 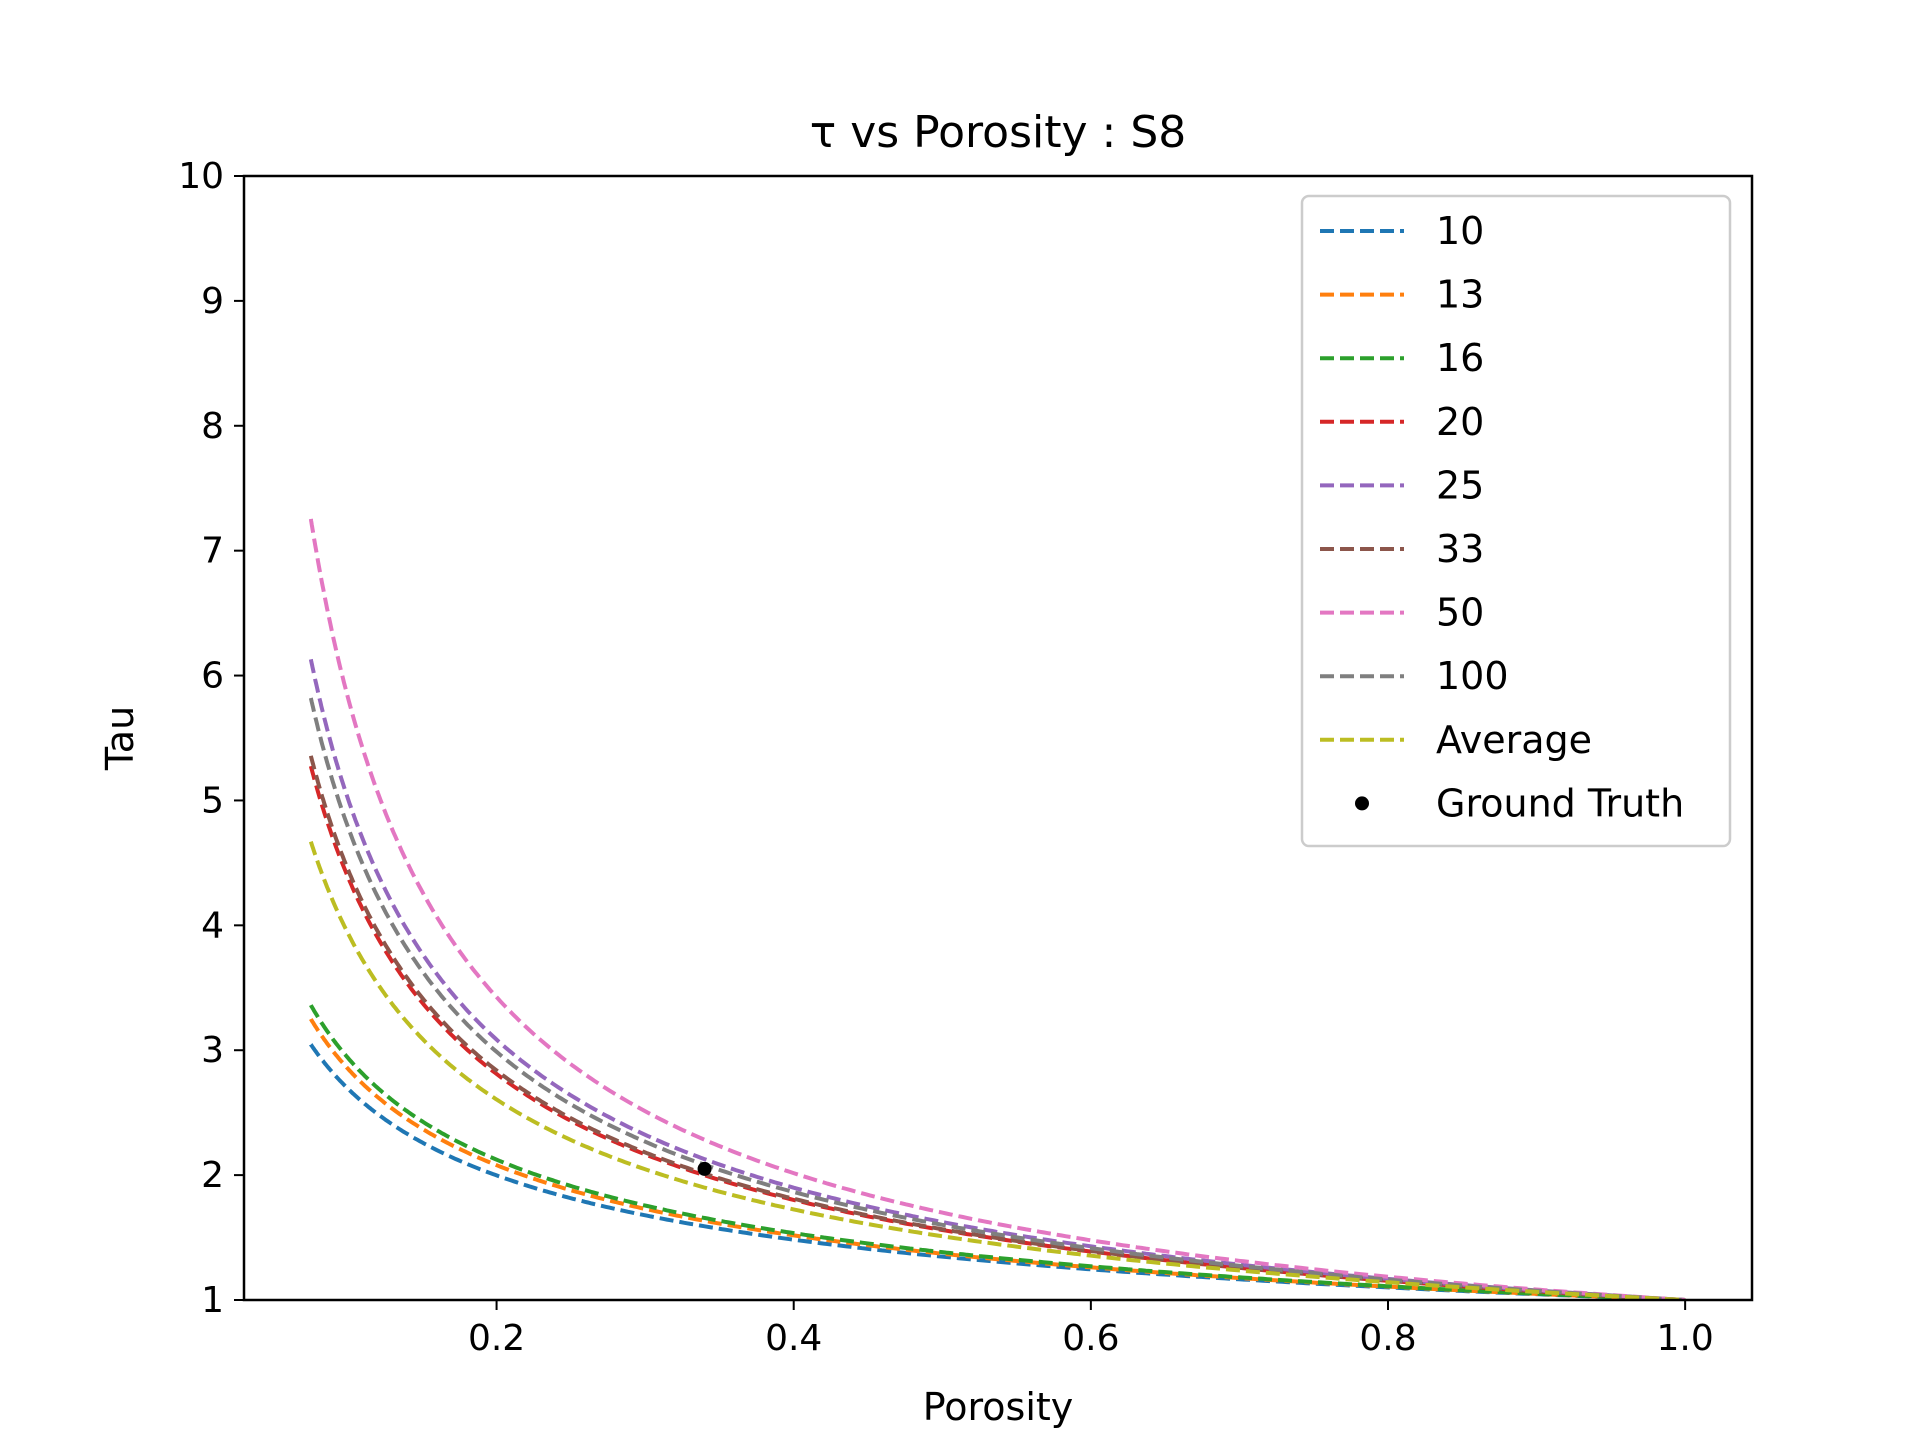 I want to click on legend-label: 10, so click(x=1460, y=231).